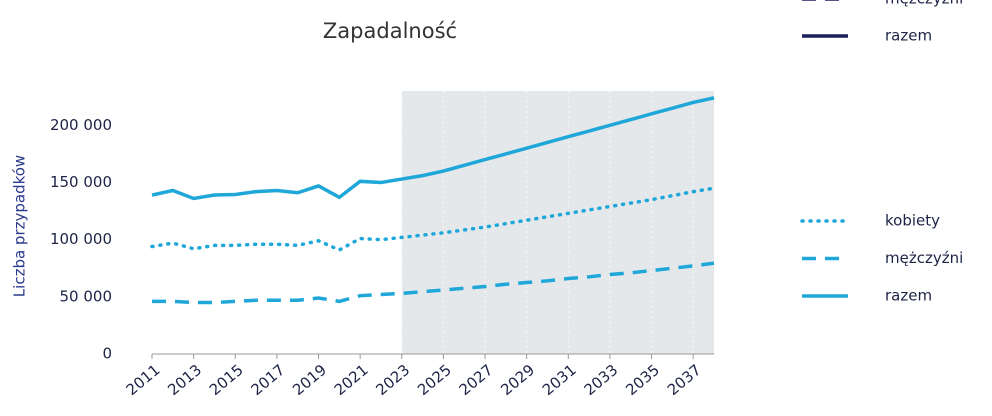  What do you see at coordinates (86, 296) in the screenshot?
I see `y-tick-label: 50 000` at bounding box center [86, 296].